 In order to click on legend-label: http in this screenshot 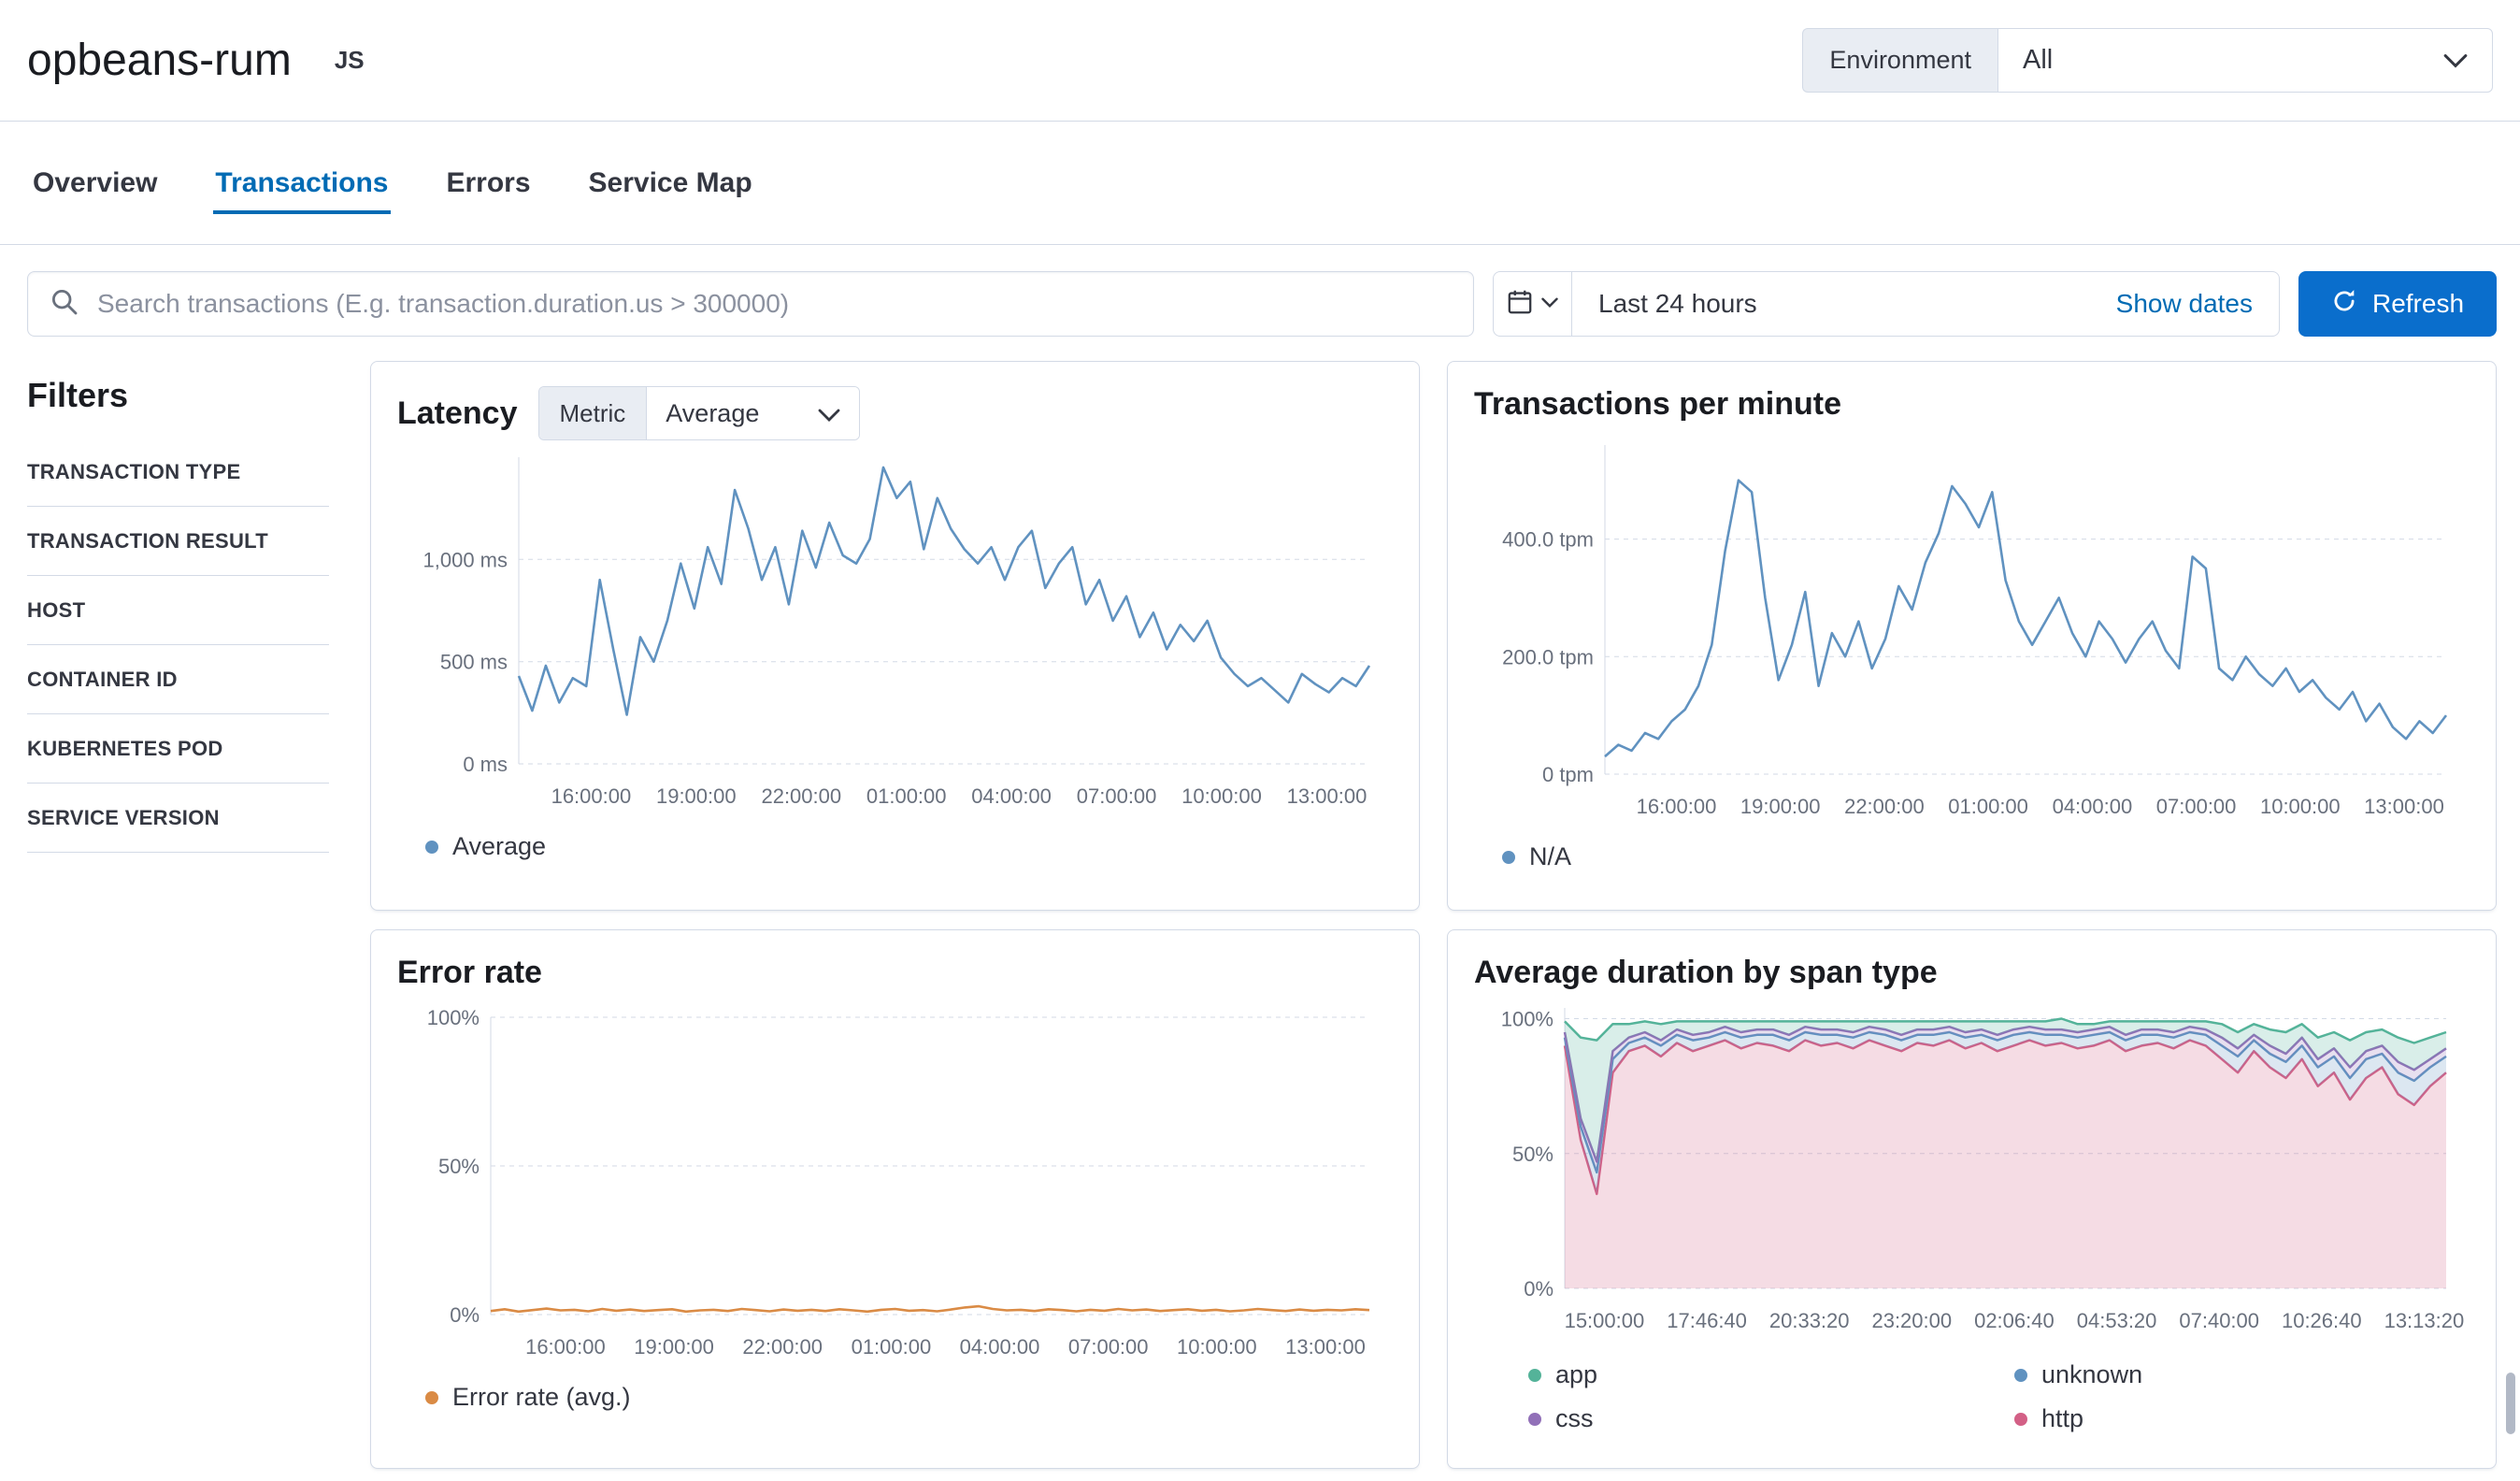, I will do `click(2062, 1418)`.